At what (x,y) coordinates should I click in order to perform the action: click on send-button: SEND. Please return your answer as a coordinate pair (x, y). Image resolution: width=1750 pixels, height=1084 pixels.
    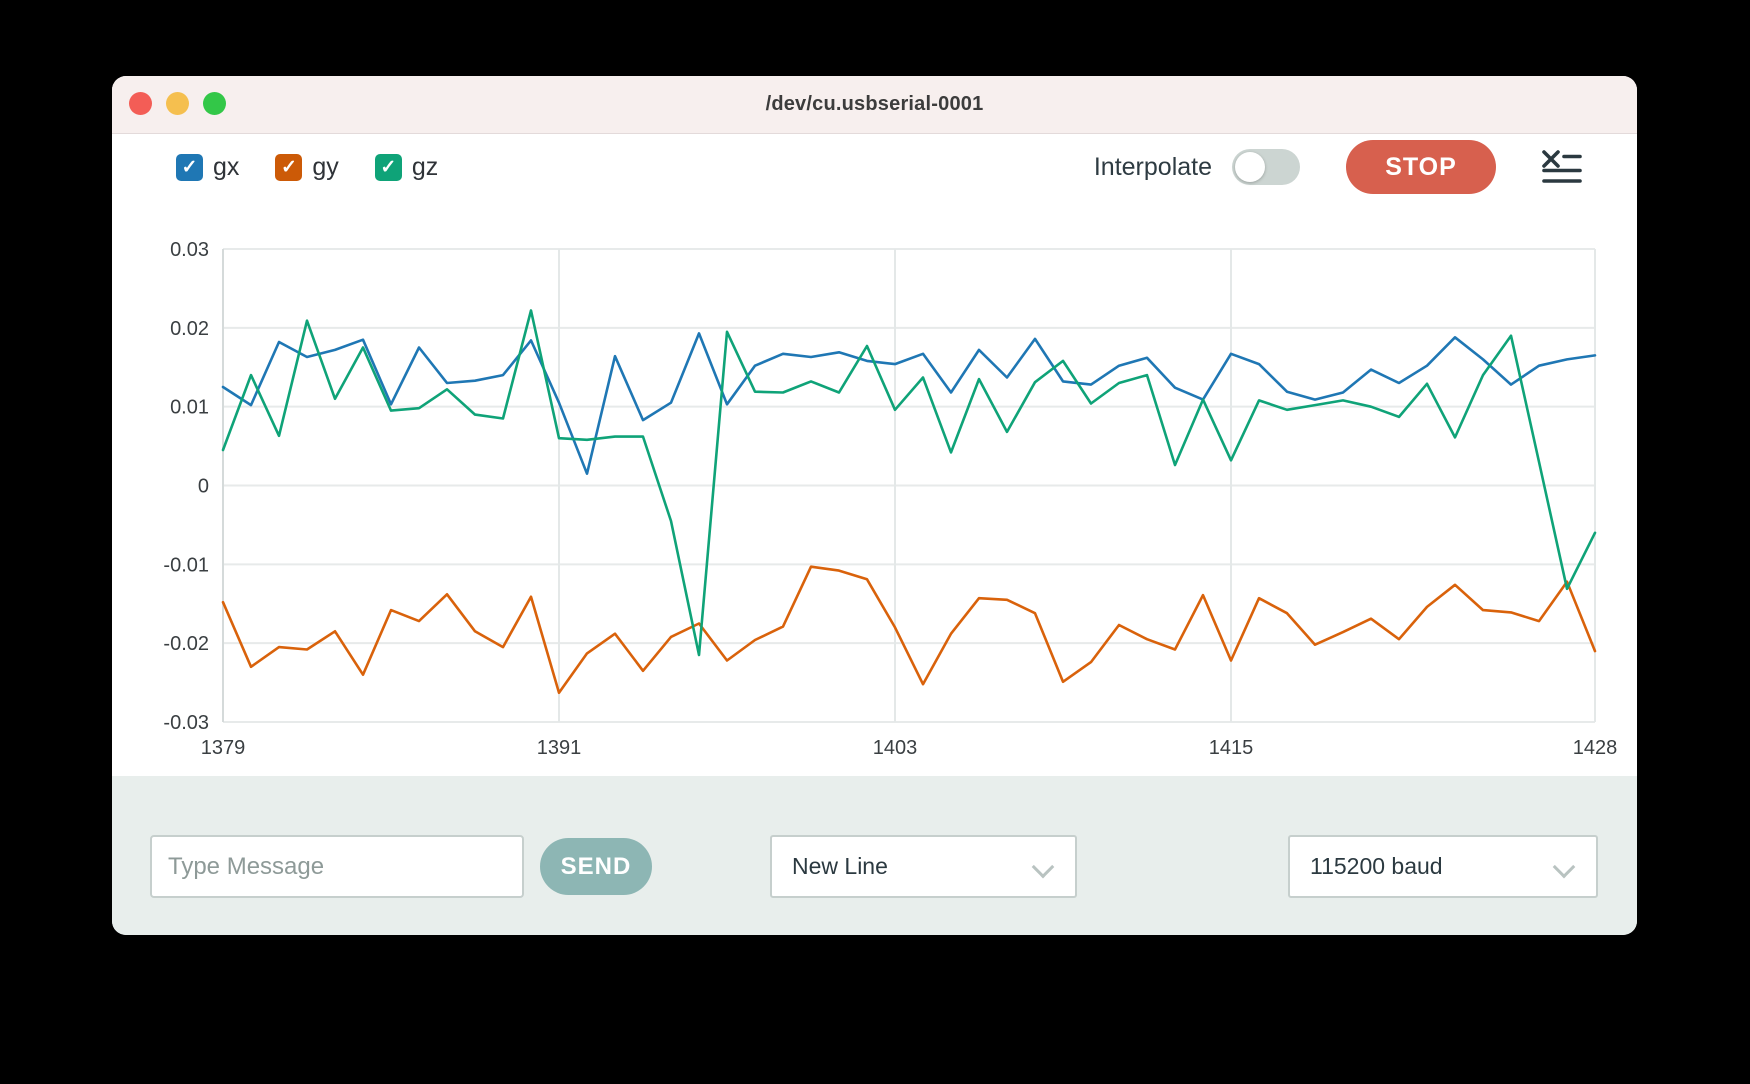
    Looking at the image, I should click on (596, 866).